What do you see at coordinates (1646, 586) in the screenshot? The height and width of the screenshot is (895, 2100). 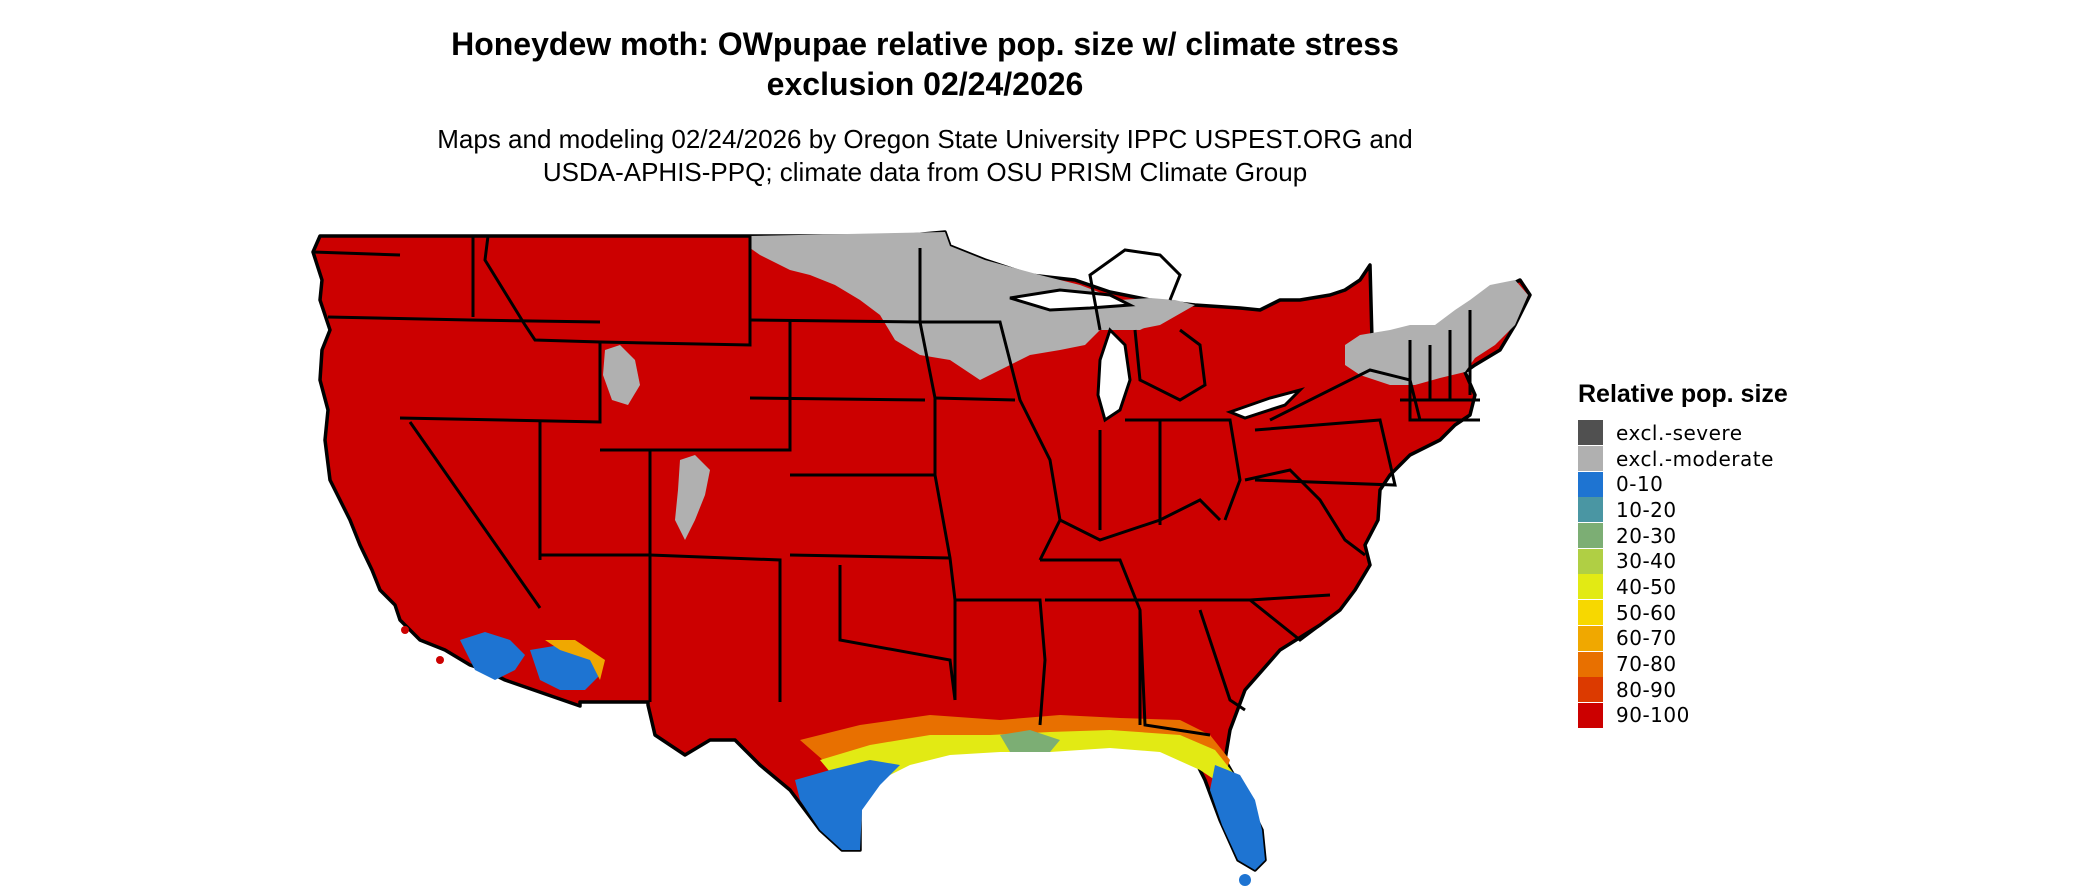 I see `legend-label: 40-50` at bounding box center [1646, 586].